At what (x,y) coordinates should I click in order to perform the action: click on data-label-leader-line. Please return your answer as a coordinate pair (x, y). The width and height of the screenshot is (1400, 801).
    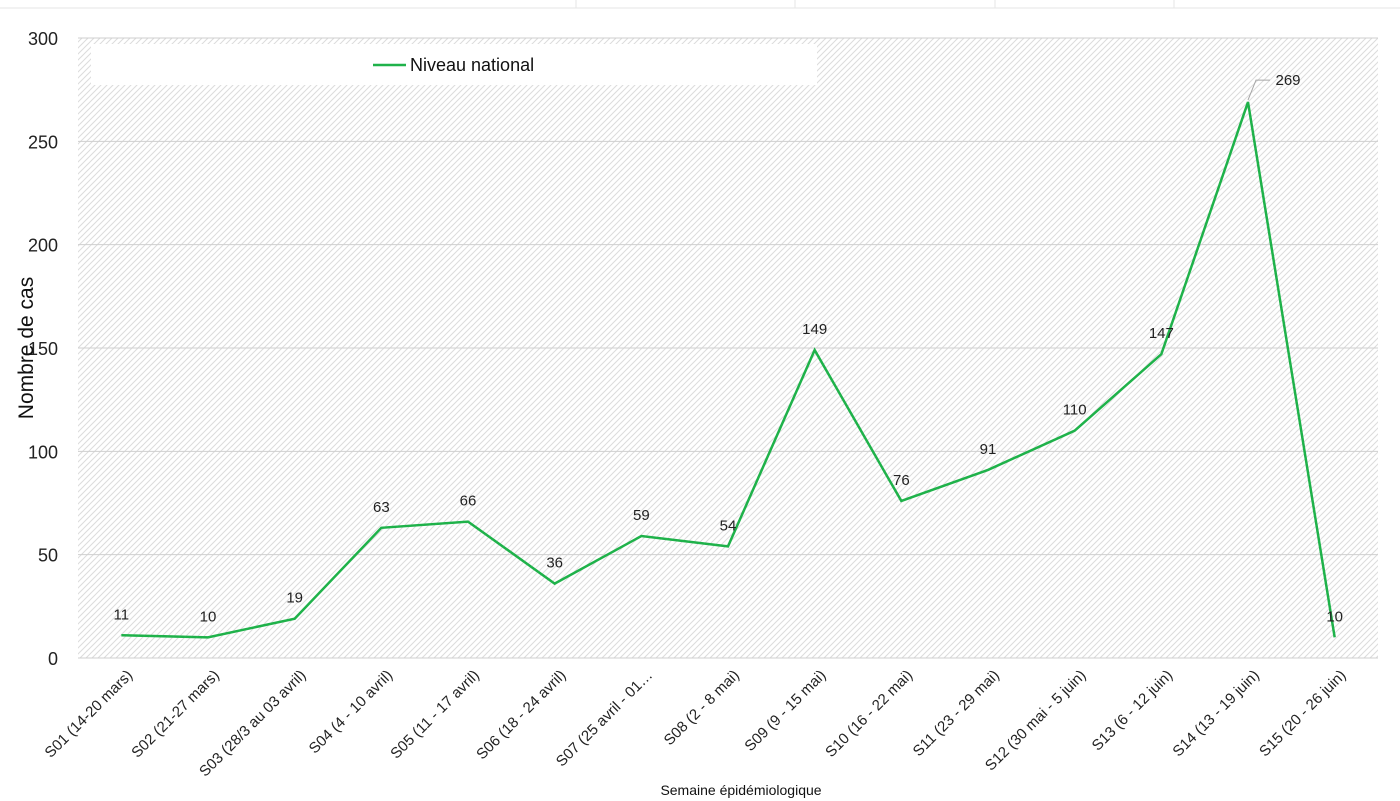
    Looking at the image, I should click on (1258, 90).